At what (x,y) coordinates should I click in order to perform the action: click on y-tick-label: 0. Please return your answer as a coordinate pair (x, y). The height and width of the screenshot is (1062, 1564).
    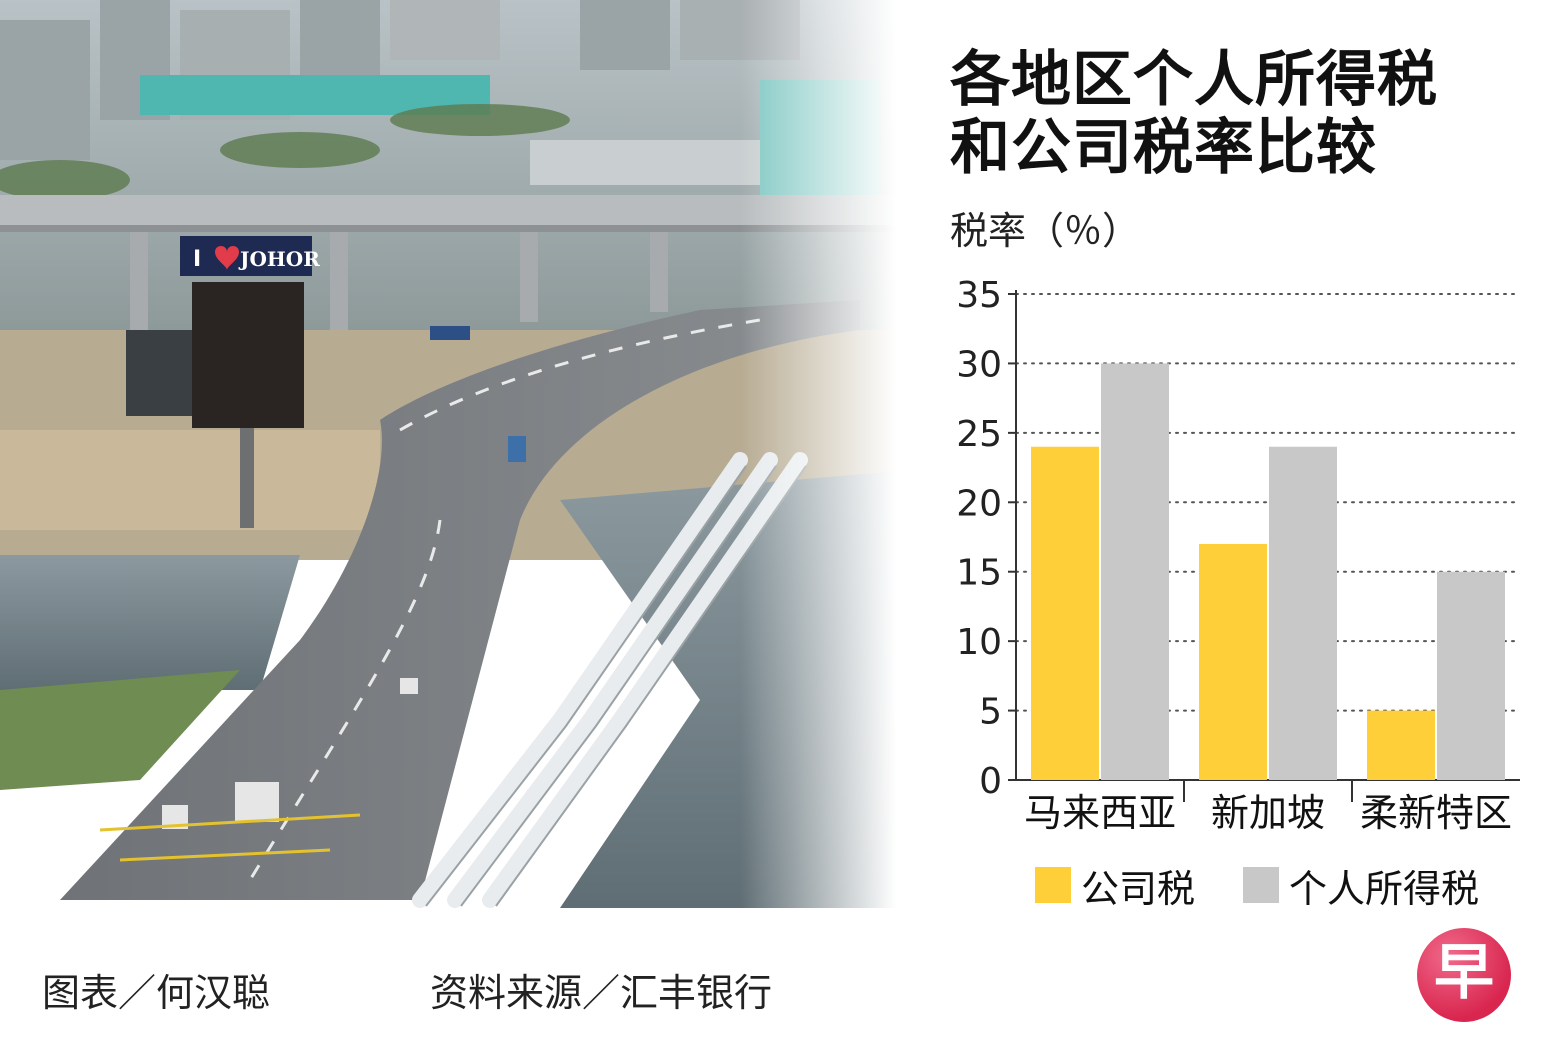
    Looking at the image, I should click on (990, 781).